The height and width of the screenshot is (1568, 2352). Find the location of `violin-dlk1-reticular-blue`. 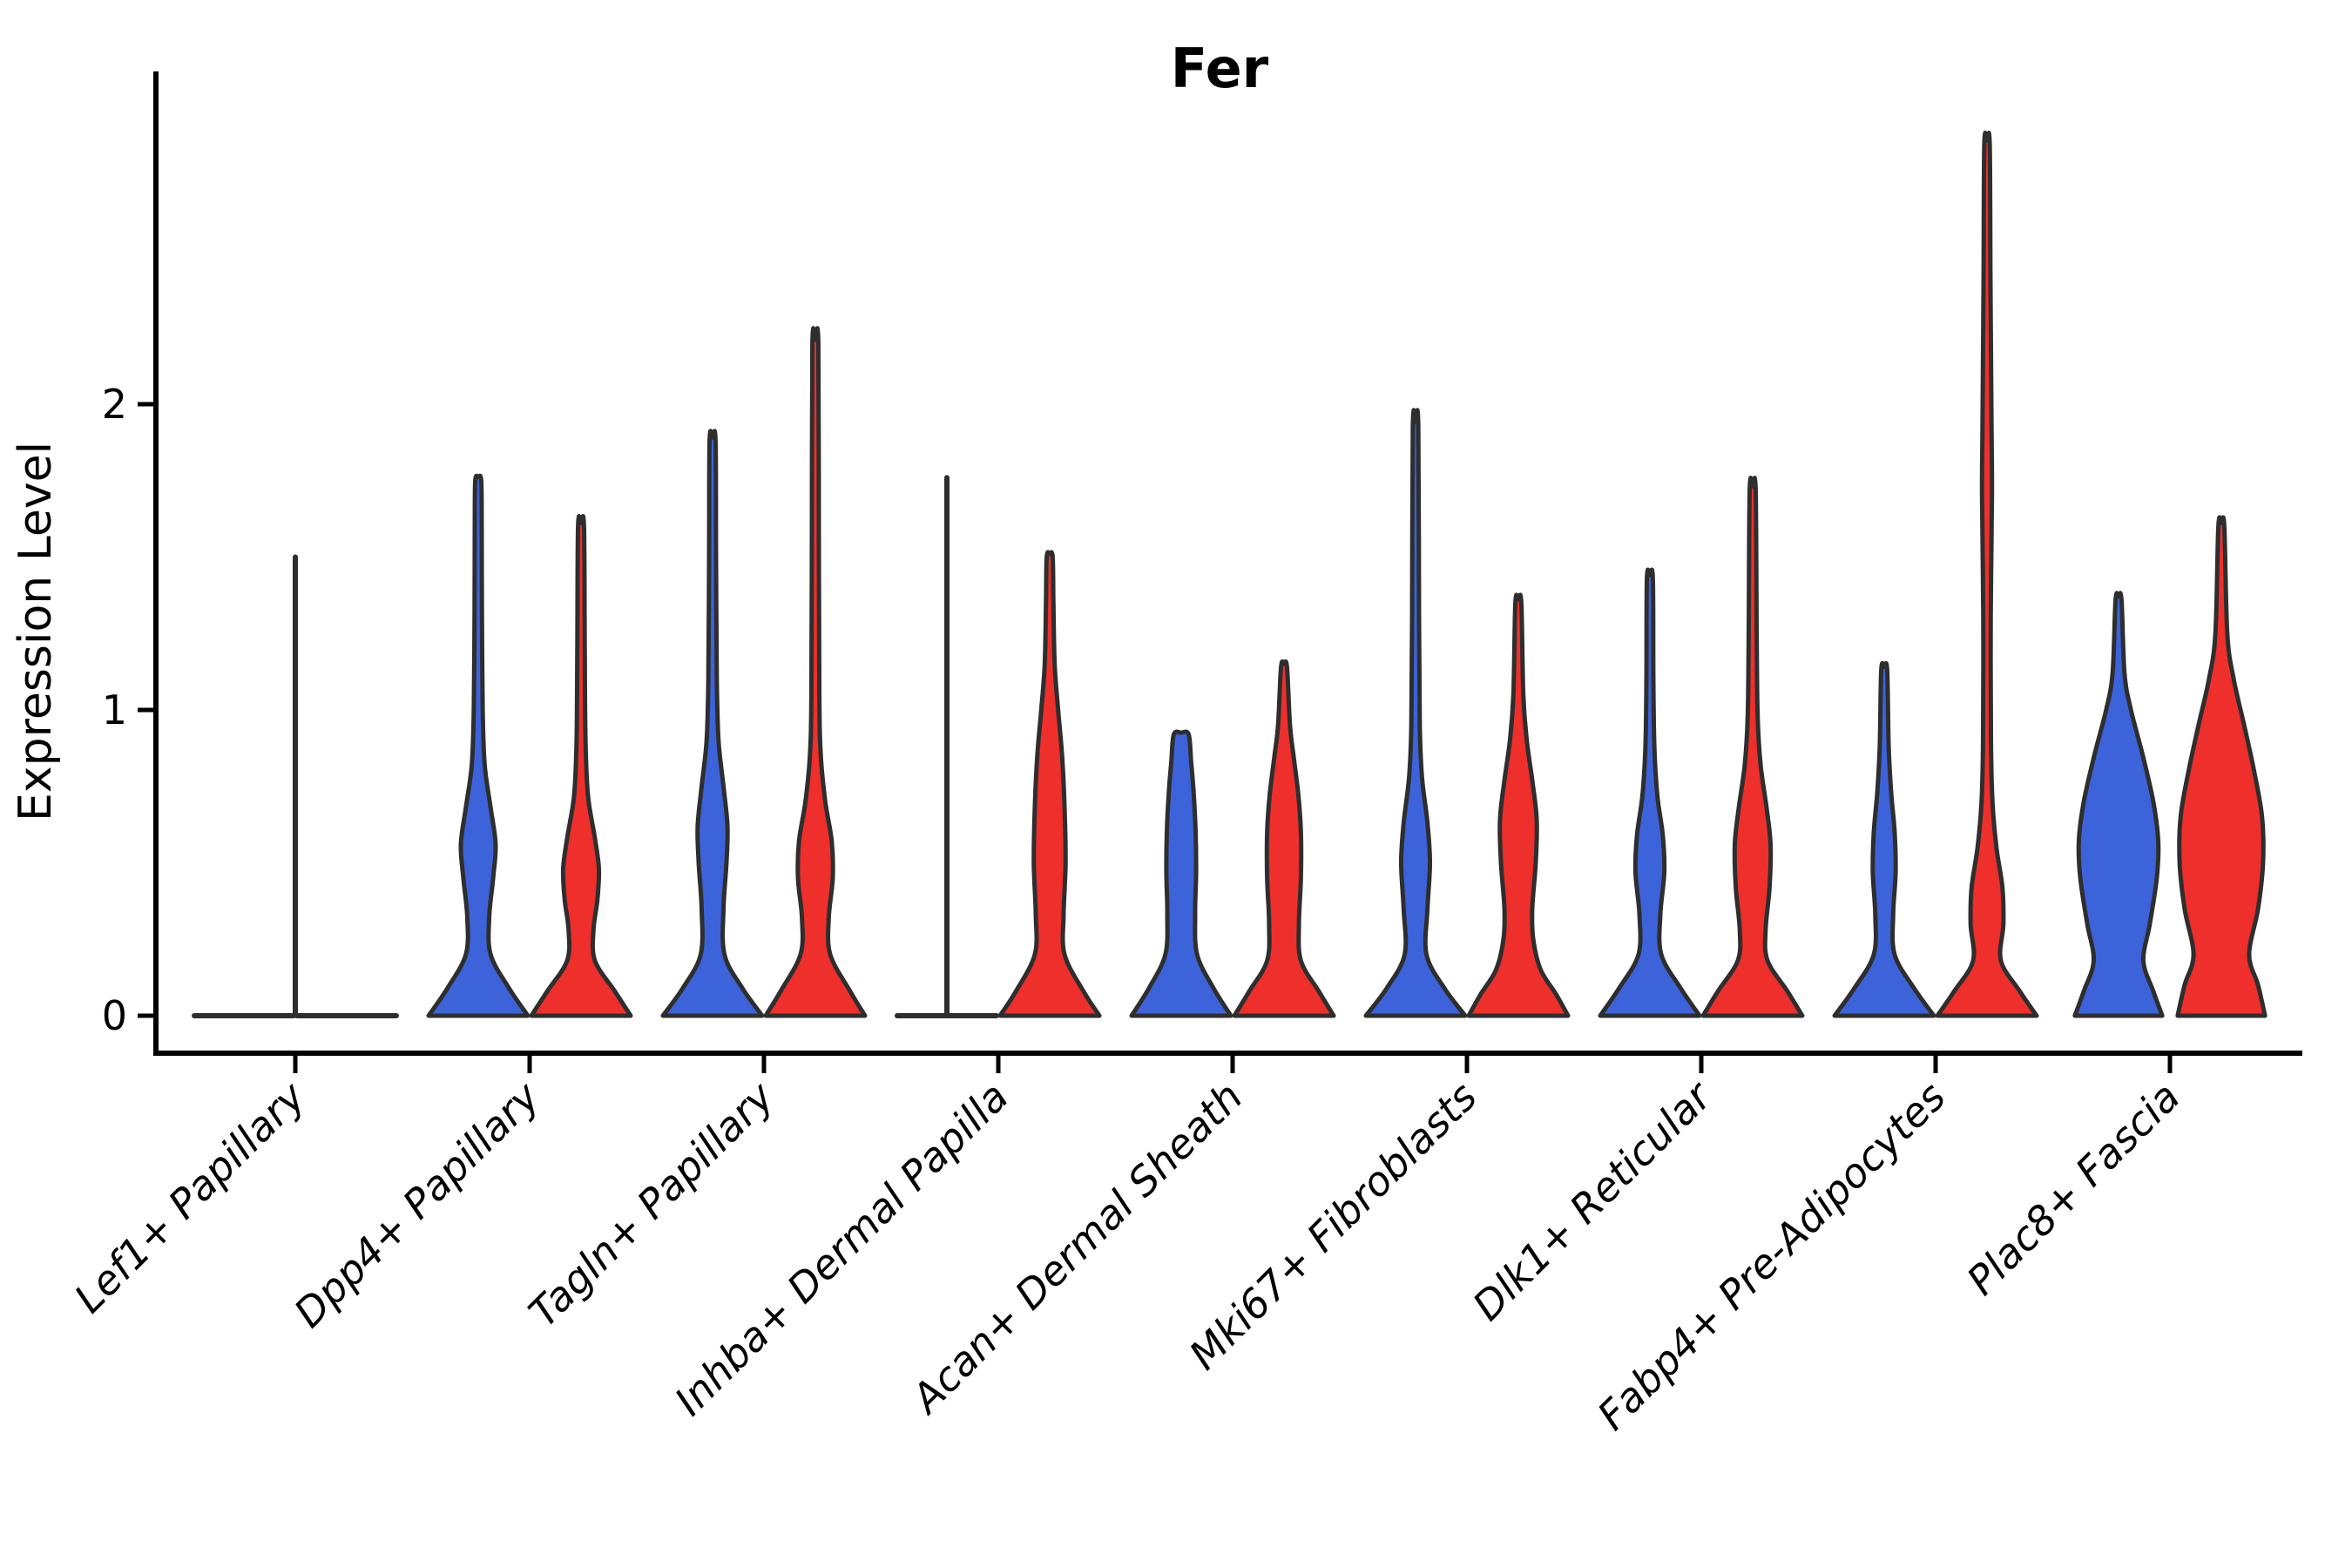

violin-dlk1-reticular-blue is located at coordinates (1650, 792).